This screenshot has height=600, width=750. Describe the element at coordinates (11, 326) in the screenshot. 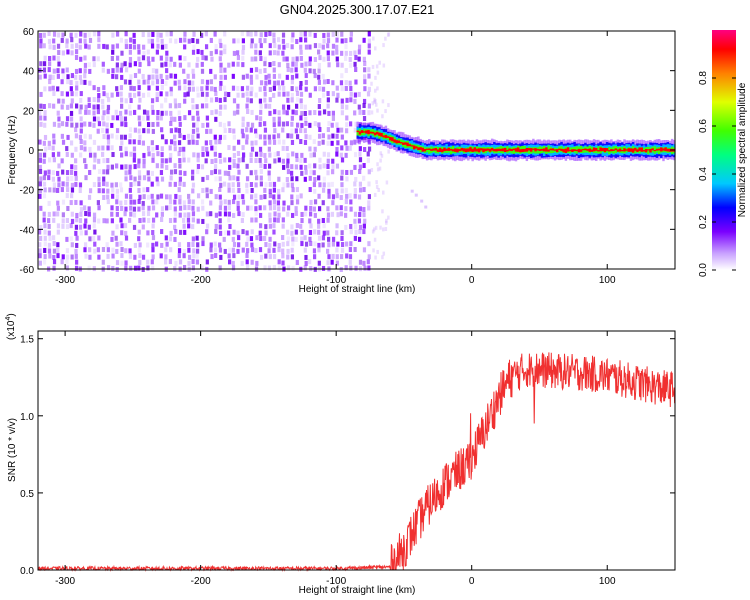

I see `snr-scale-note: (x104)` at that location.